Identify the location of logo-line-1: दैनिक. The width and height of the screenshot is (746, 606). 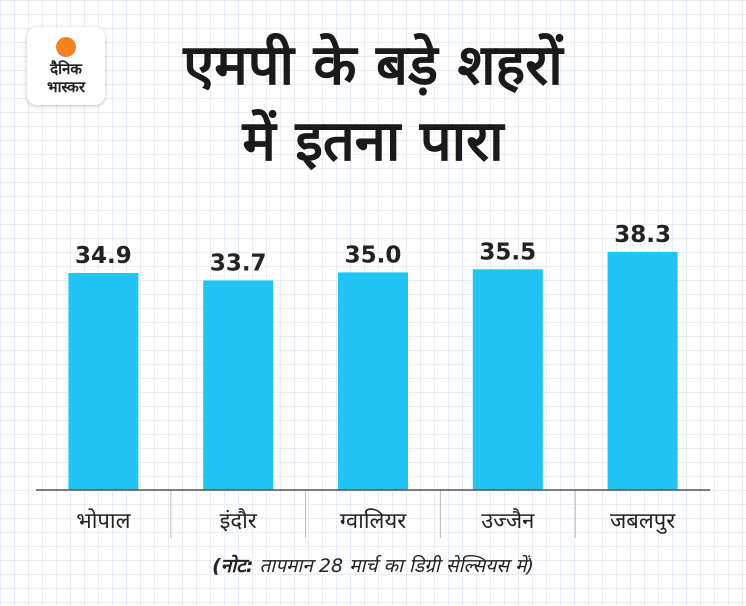
(66, 69).